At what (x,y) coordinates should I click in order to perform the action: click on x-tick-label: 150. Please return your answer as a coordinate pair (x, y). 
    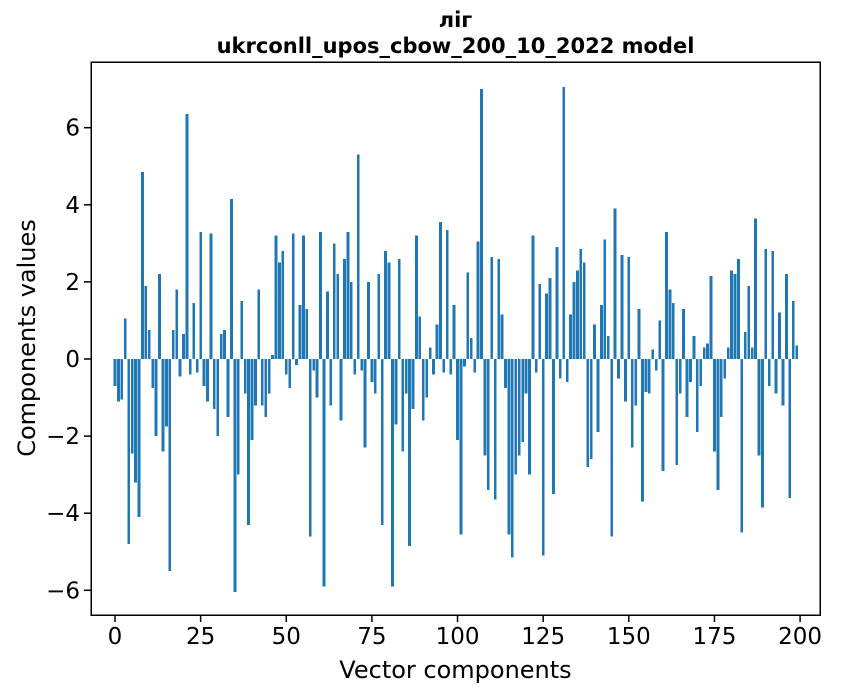
    Looking at the image, I should click on (629, 637).